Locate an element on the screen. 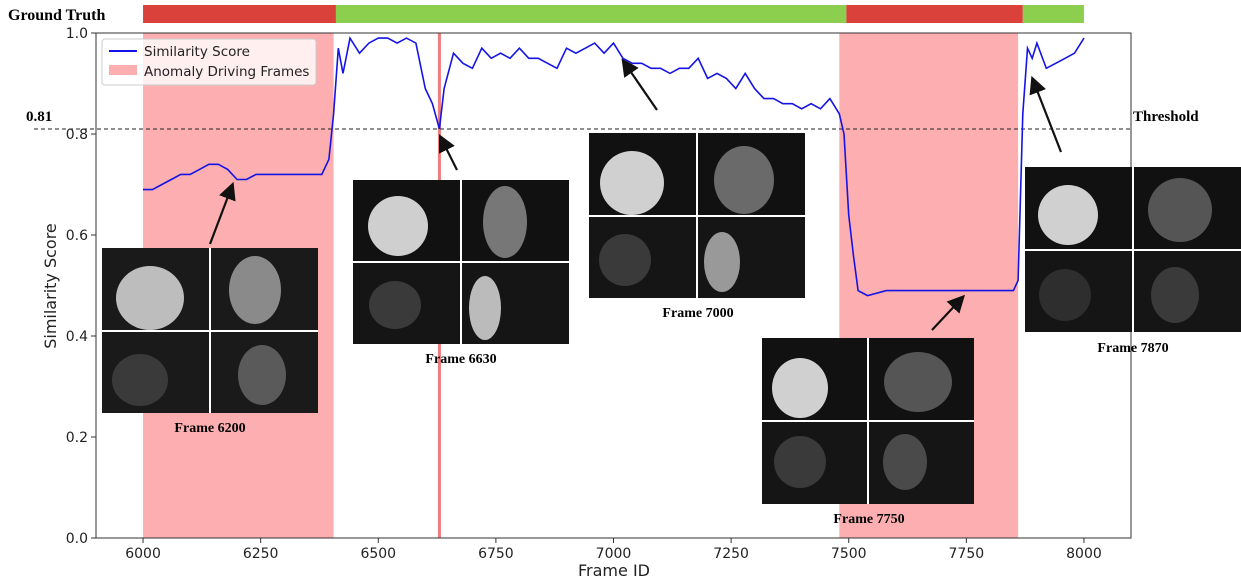 The height and width of the screenshot is (578, 1241). legend-box is located at coordinates (209, 62).